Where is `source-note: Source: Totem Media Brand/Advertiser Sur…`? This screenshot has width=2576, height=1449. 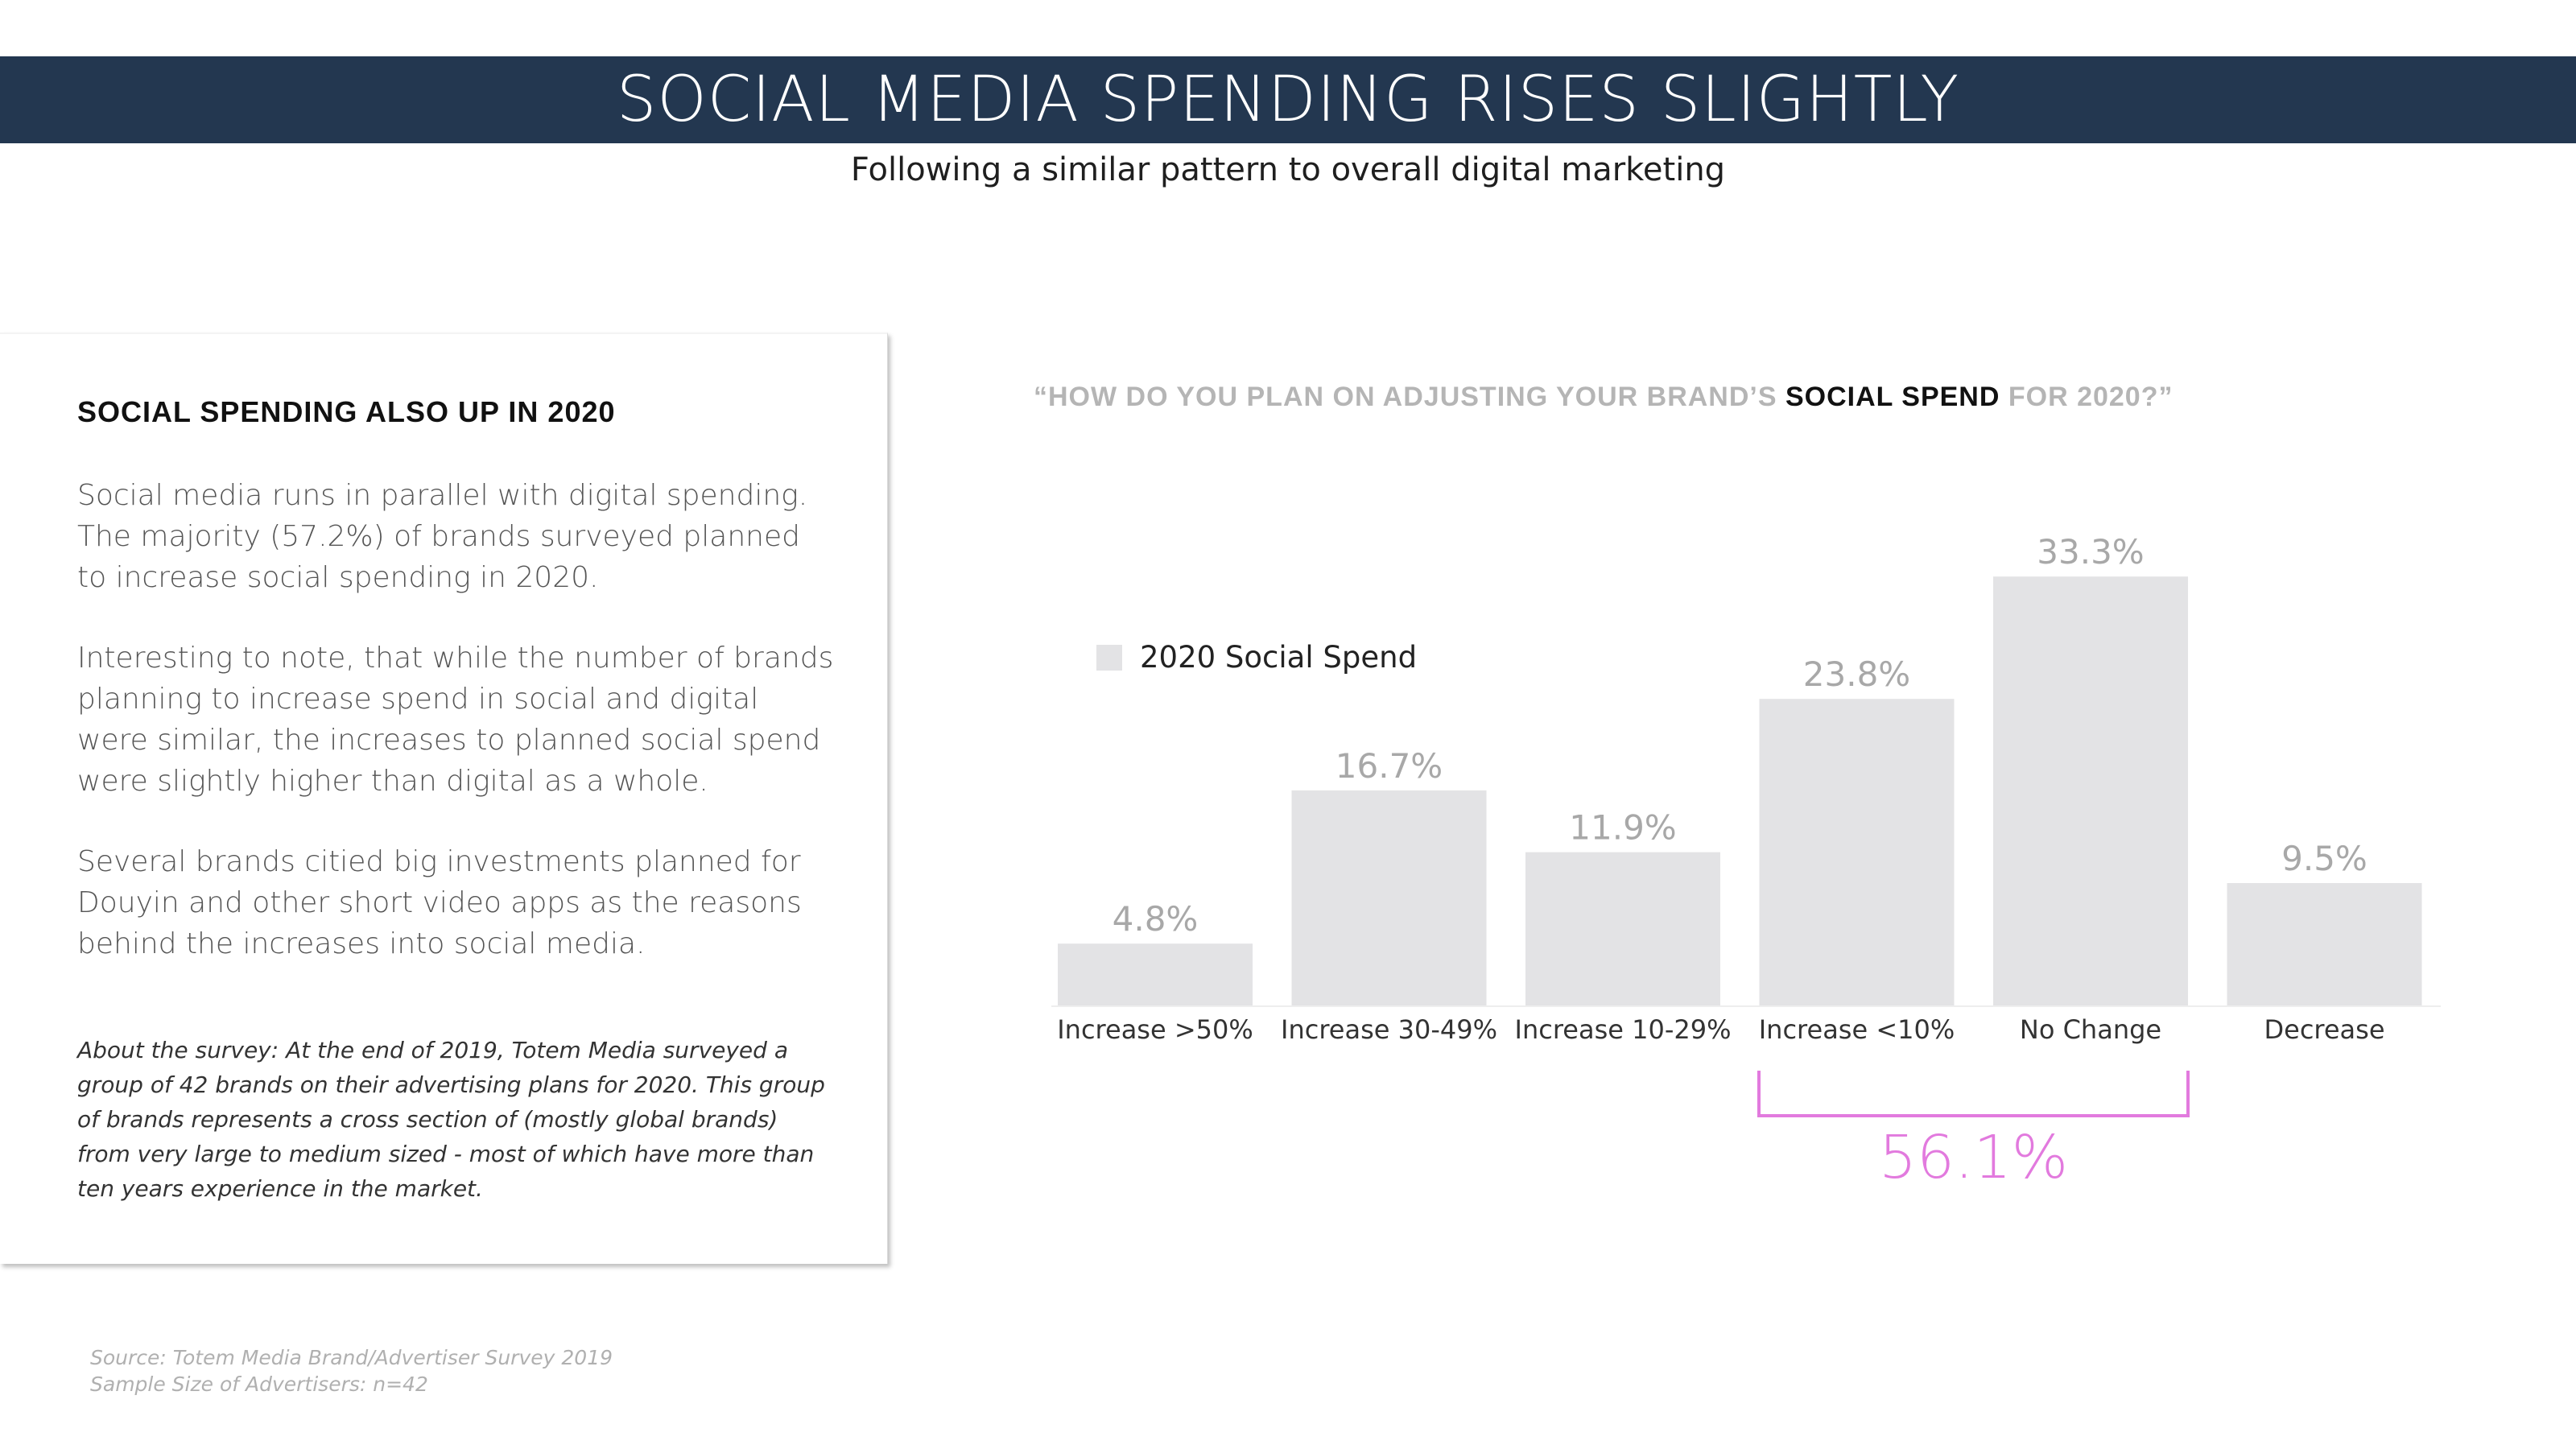
source-note: Source: Totem Media Brand/Advertiser Sur… is located at coordinates (492, 1370).